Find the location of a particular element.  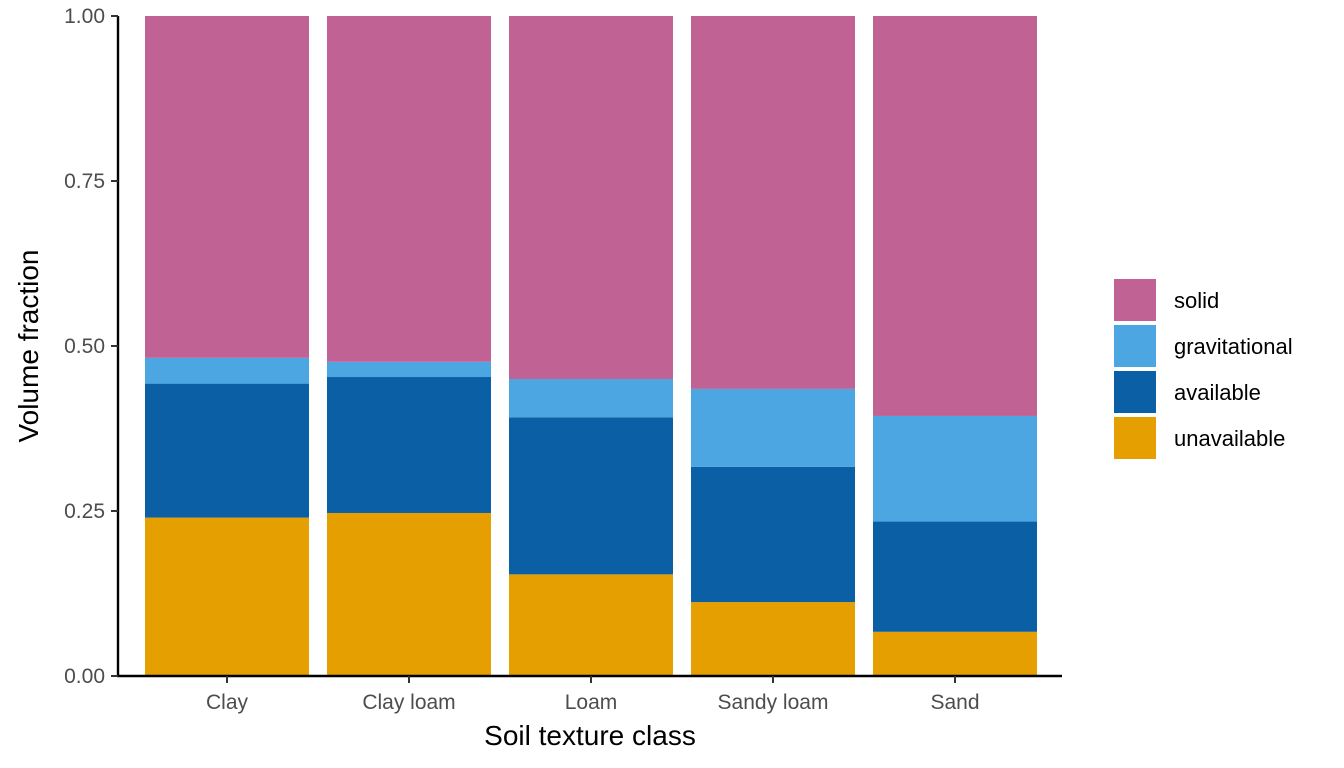

bar-segment-solid-sandy-loam is located at coordinates (773, 202).